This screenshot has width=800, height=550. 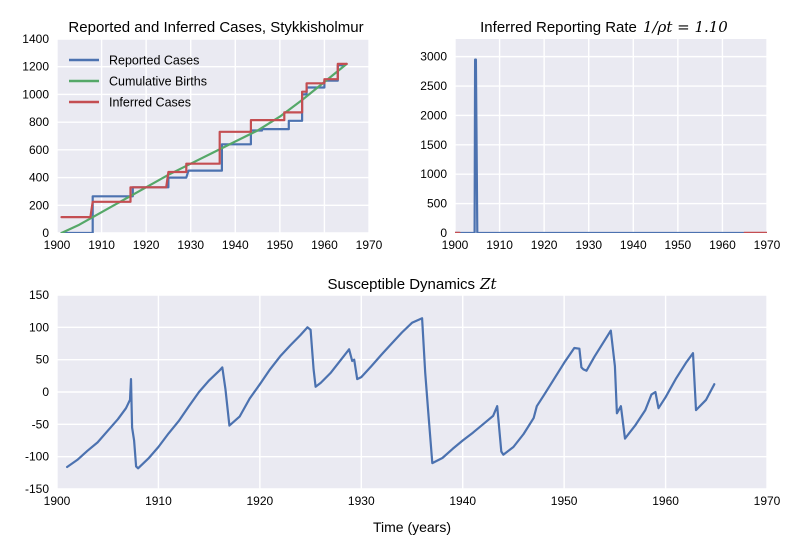 What do you see at coordinates (35, 94) in the screenshot?
I see `cases-y-tick-label: 1000` at bounding box center [35, 94].